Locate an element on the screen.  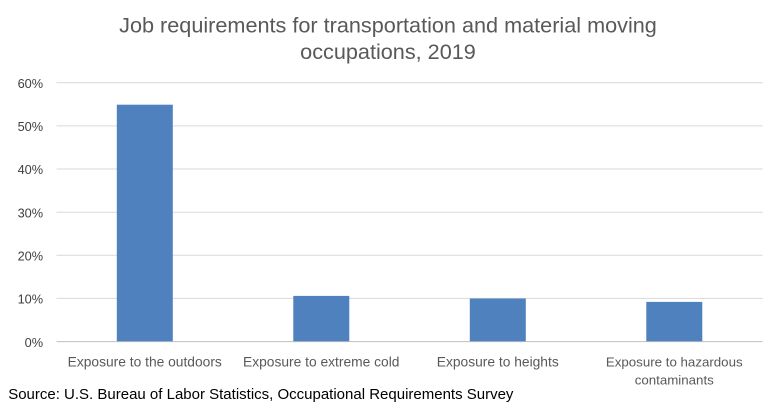
svg-text: 0% is located at coordinates (34, 342).